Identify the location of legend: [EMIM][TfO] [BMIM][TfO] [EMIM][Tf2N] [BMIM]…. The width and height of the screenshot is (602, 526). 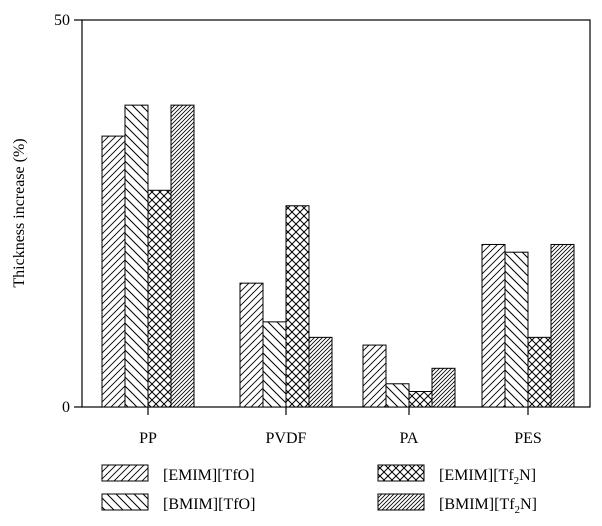
(319, 490).